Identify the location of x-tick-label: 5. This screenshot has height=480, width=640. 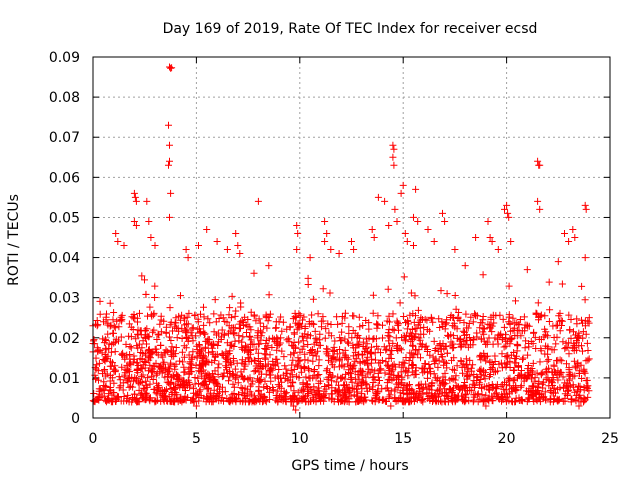
(196, 439).